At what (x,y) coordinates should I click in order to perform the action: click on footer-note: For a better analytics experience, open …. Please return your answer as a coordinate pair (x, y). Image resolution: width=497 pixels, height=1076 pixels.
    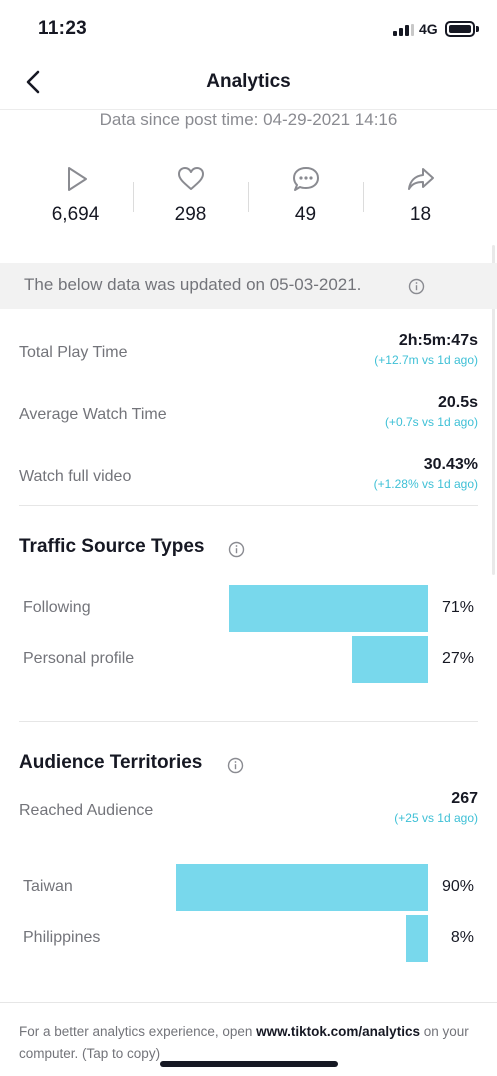
    Looking at the image, I should click on (254, 1043).